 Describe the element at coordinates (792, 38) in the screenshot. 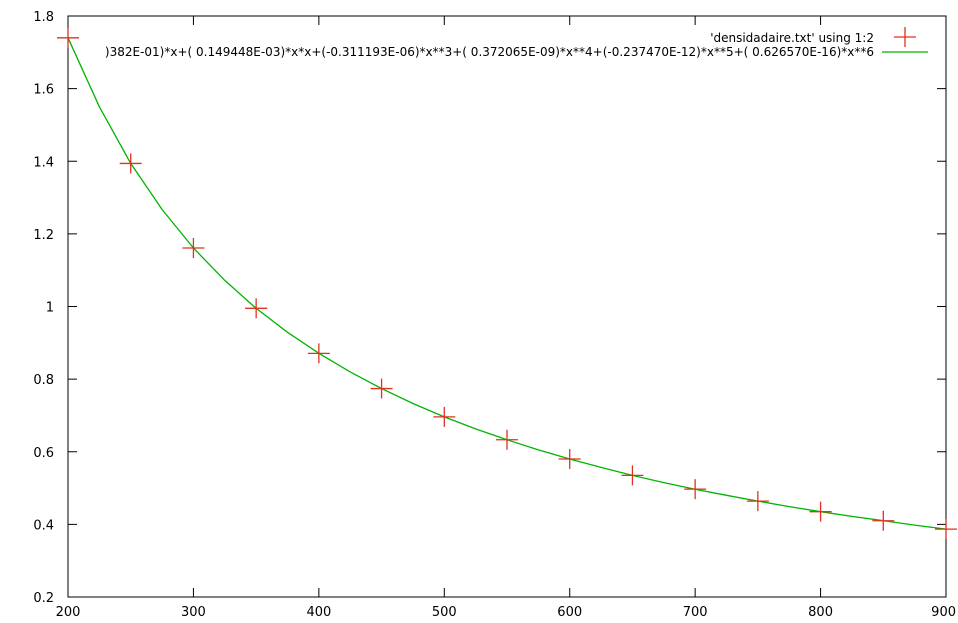

I see `legend-label-data: 'densidadaire.txt' using 1:2` at that location.